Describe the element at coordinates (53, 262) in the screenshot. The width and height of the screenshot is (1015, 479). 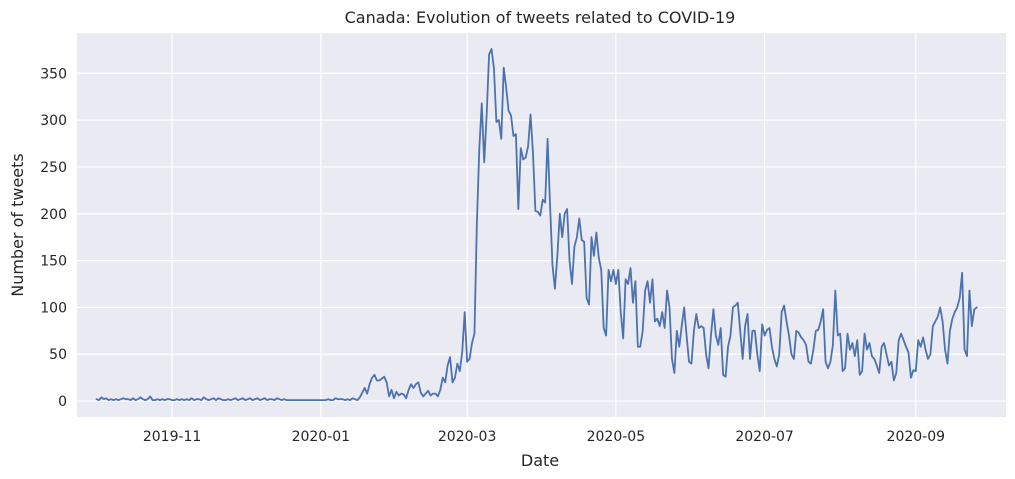
I see `y-tick-label: 150` at that location.